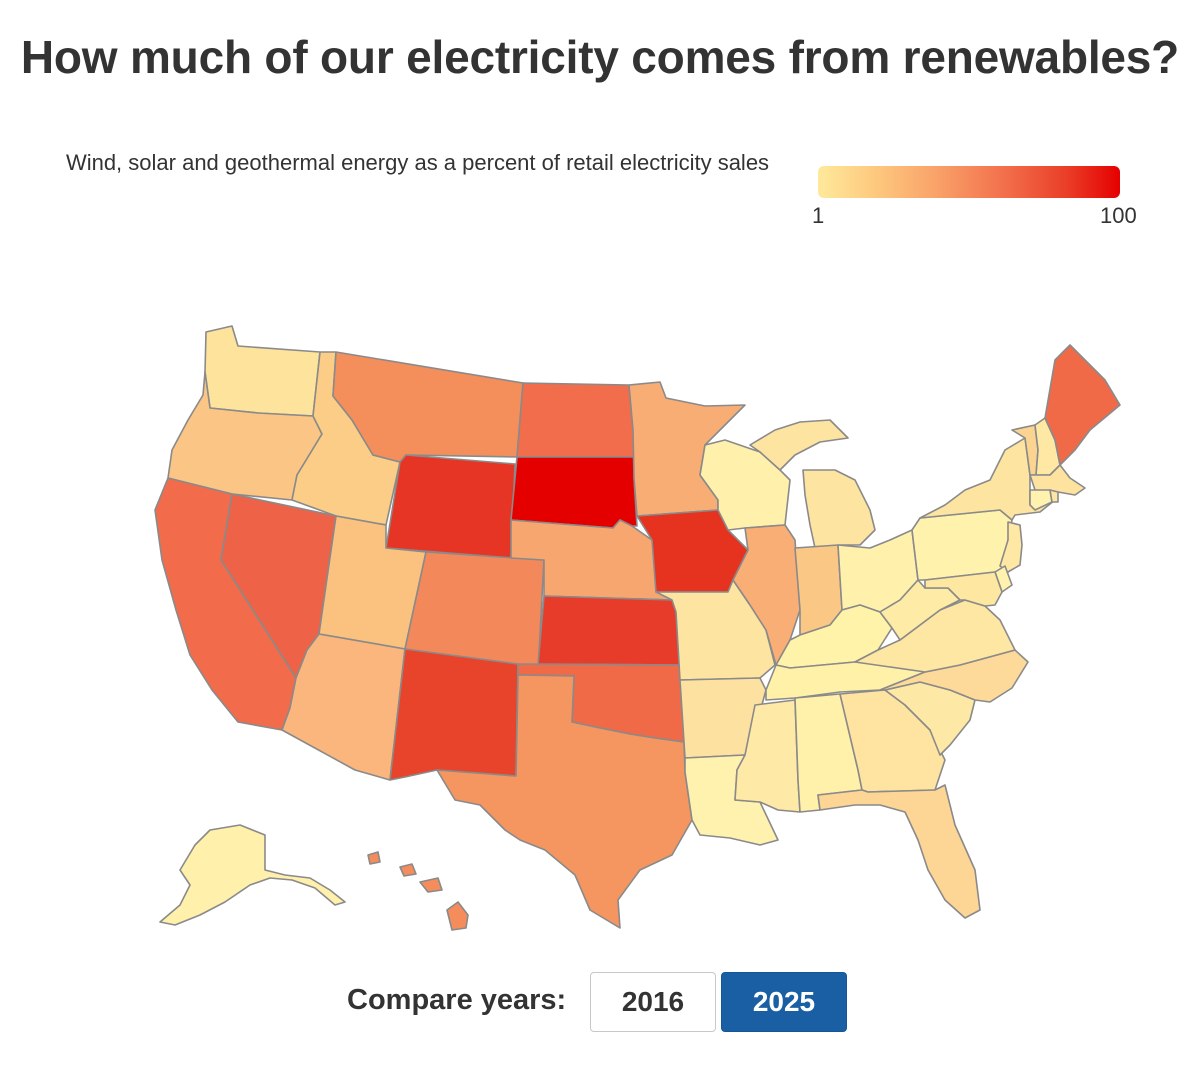  Describe the element at coordinates (1011, 547) in the screenshot. I see `state-nj` at that location.